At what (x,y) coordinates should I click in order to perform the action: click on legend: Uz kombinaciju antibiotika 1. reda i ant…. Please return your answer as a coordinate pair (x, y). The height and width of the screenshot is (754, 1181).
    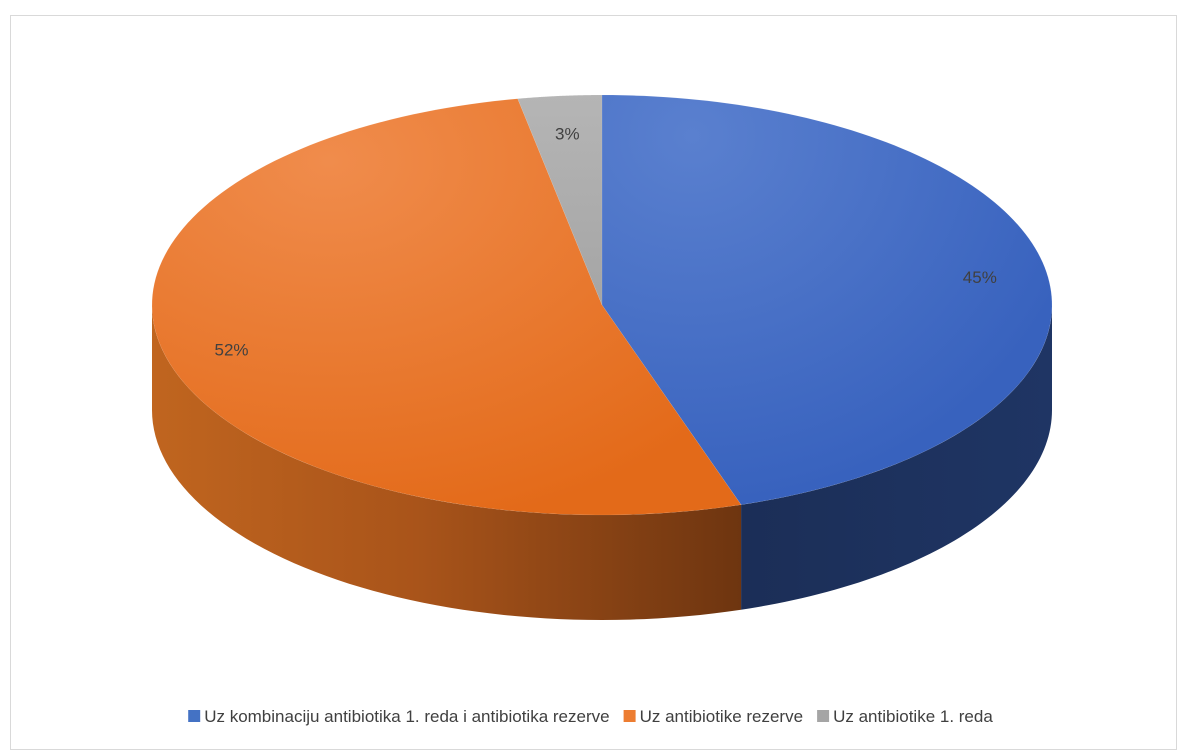
    Looking at the image, I should click on (590, 716).